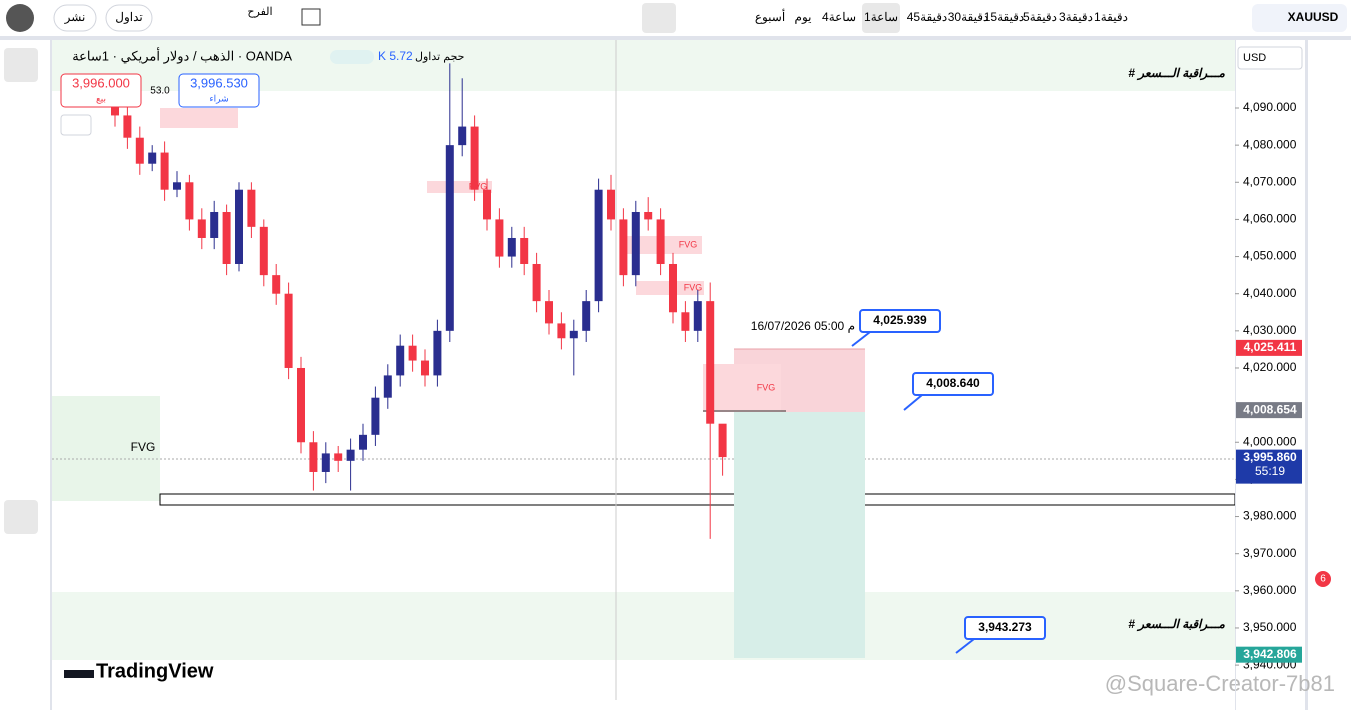  Describe the element at coordinates (1270, 457) in the screenshot. I see `price-tag-label: 3,995.860` at that location.